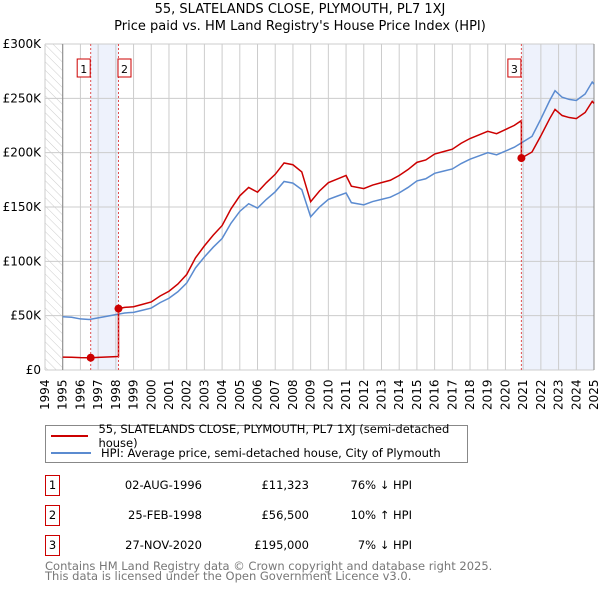 The height and width of the screenshot is (590, 600). I want to click on sale-marker-label: 1, so click(83, 69).